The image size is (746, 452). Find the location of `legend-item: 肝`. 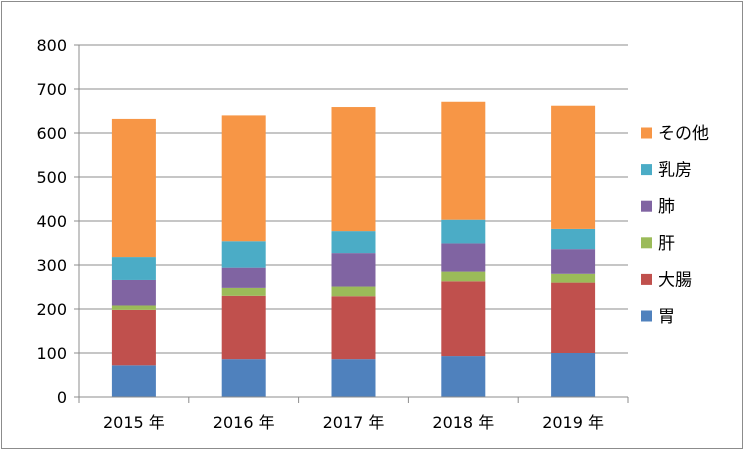

legend-item: 肝 is located at coordinates (658, 244).